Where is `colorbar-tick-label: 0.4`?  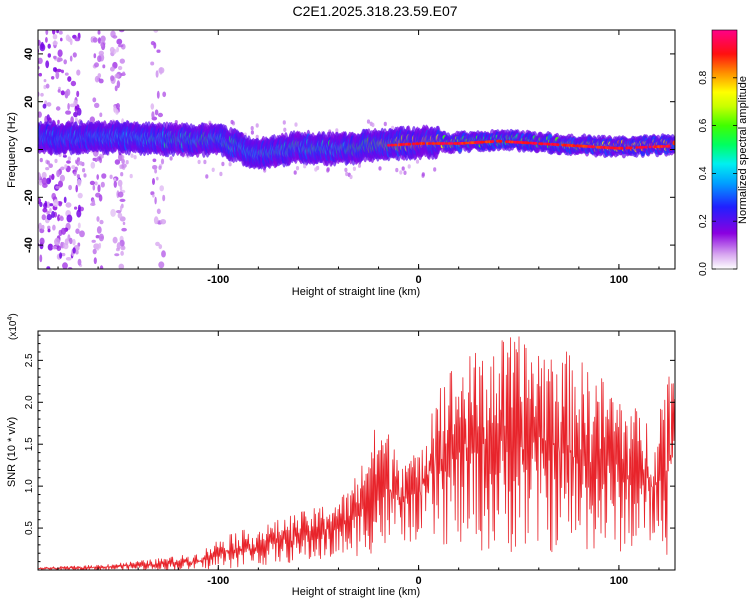
colorbar-tick-label: 0.4 is located at coordinates (703, 173).